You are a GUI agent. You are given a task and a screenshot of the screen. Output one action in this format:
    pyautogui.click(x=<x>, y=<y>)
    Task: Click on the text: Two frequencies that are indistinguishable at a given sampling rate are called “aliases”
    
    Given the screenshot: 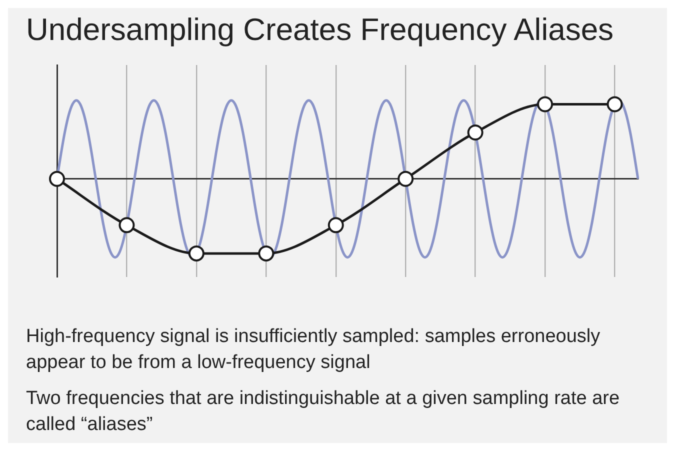 What is the action you would take?
    pyautogui.click(x=323, y=412)
    